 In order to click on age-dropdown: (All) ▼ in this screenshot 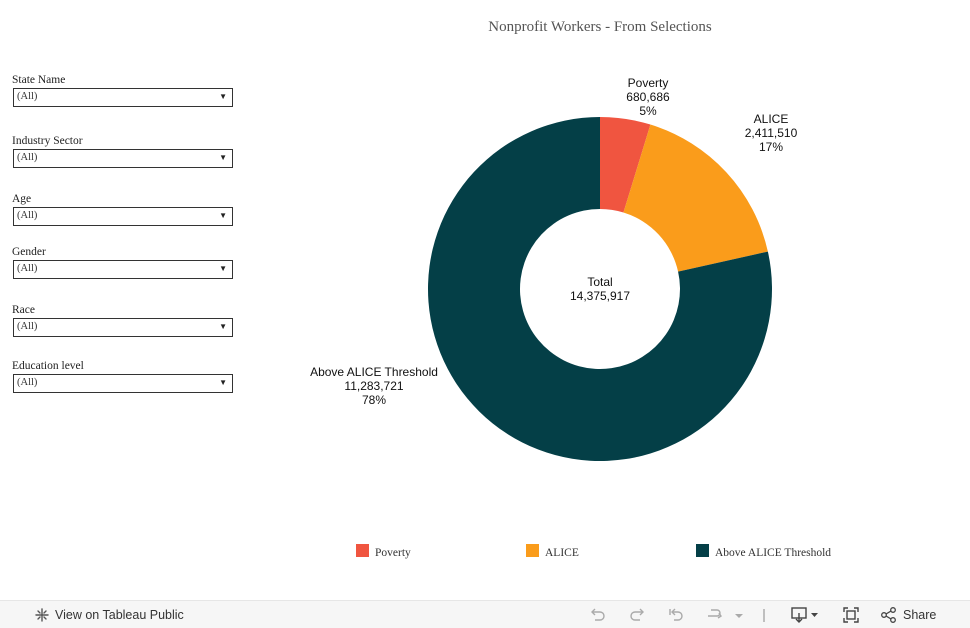, I will do `click(123, 216)`.